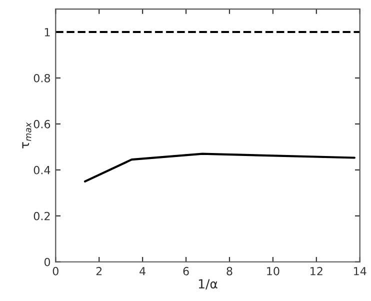  What do you see at coordinates (360, 271) in the screenshot?
I see `x-tick-label: 14` at bounding box center [360, 271].